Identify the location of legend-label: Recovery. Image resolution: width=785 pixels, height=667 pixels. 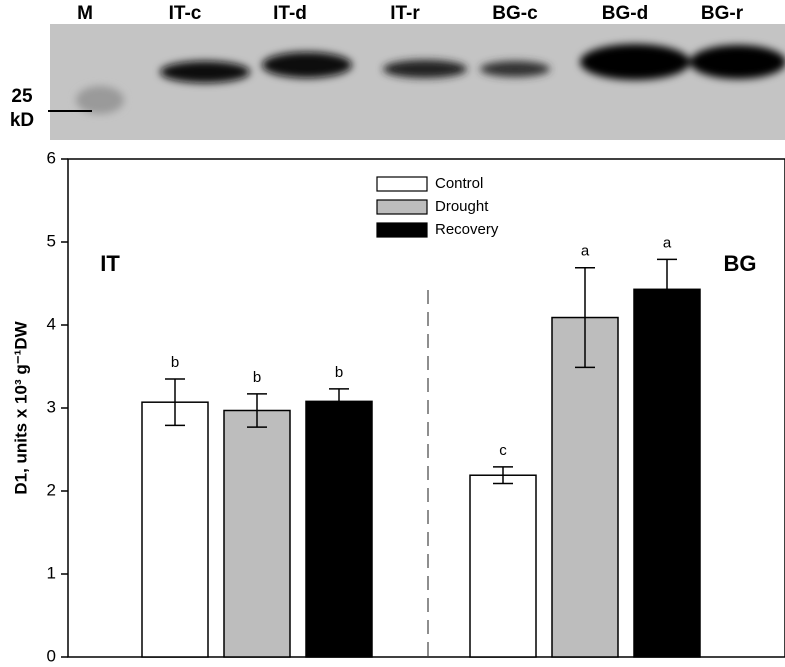
(467, 229).